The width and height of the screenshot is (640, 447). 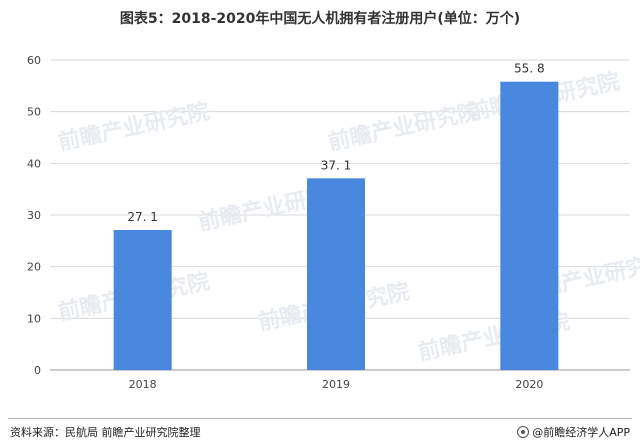 I want to click on data-label: 55. 8, so click(x=529, y=69).